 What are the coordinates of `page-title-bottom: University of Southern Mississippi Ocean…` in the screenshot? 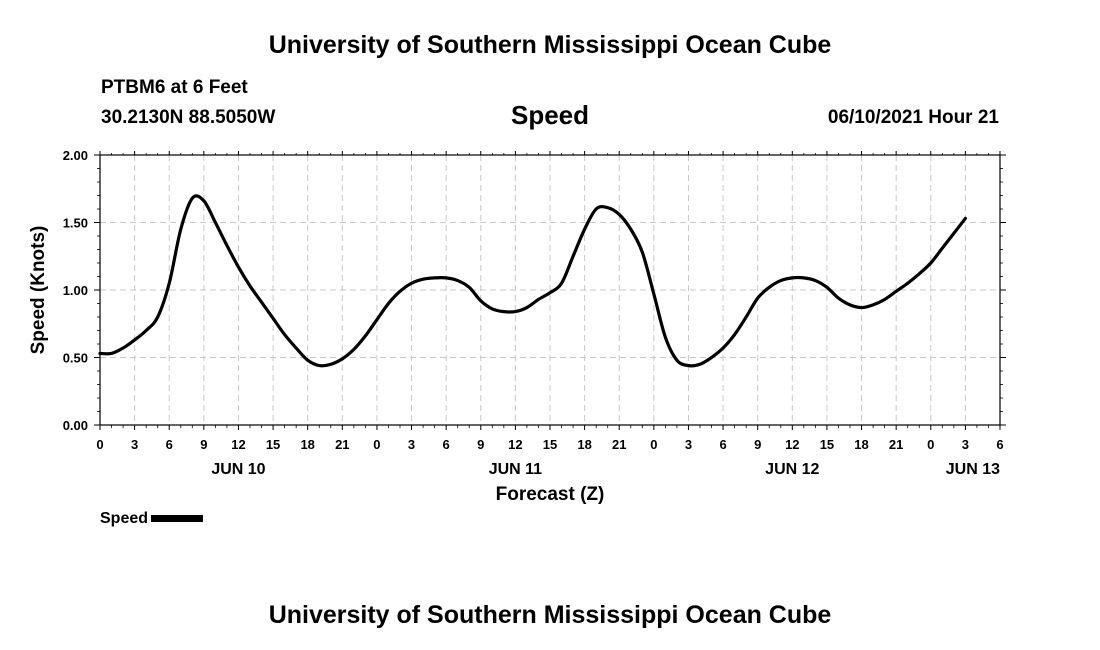 It's located at (550, 615).